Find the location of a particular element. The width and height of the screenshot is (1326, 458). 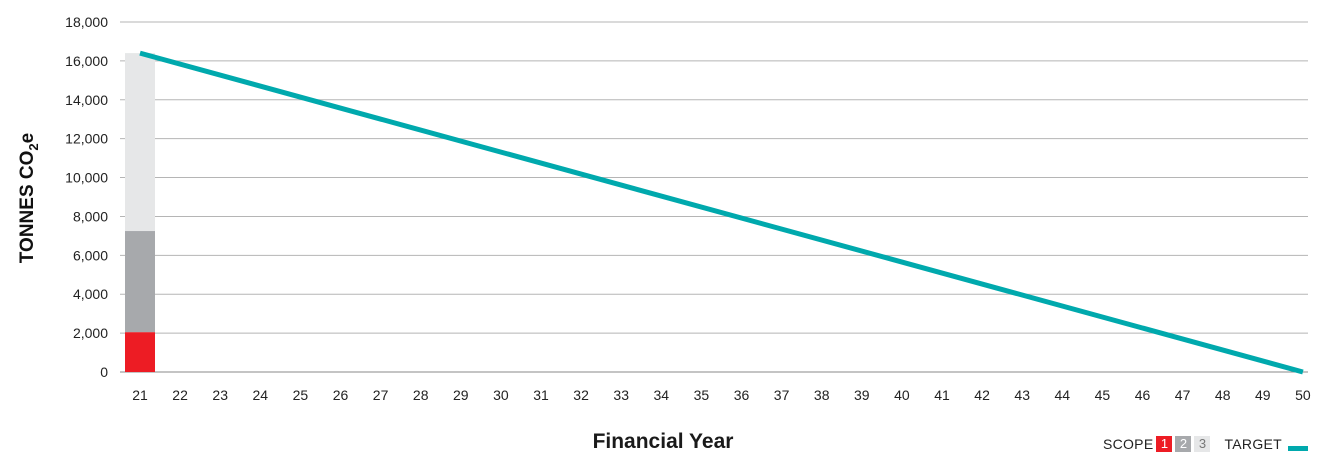

y-tick-label: 12,000 is located at coordinates (86, 139).